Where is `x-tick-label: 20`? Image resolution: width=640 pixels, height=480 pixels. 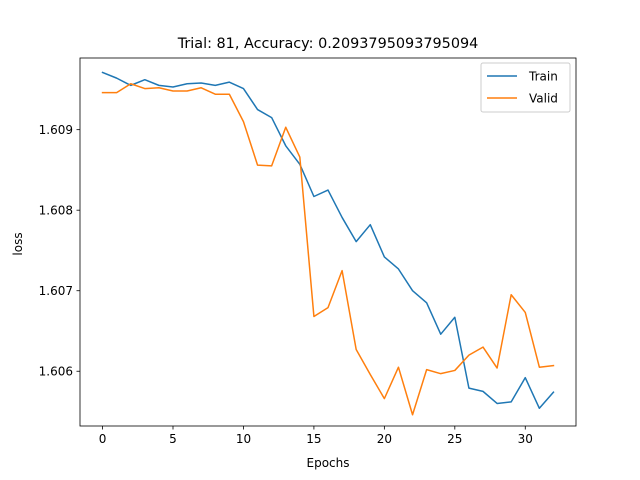
x-tick-label: 20 is located at coordinates (384, 439).